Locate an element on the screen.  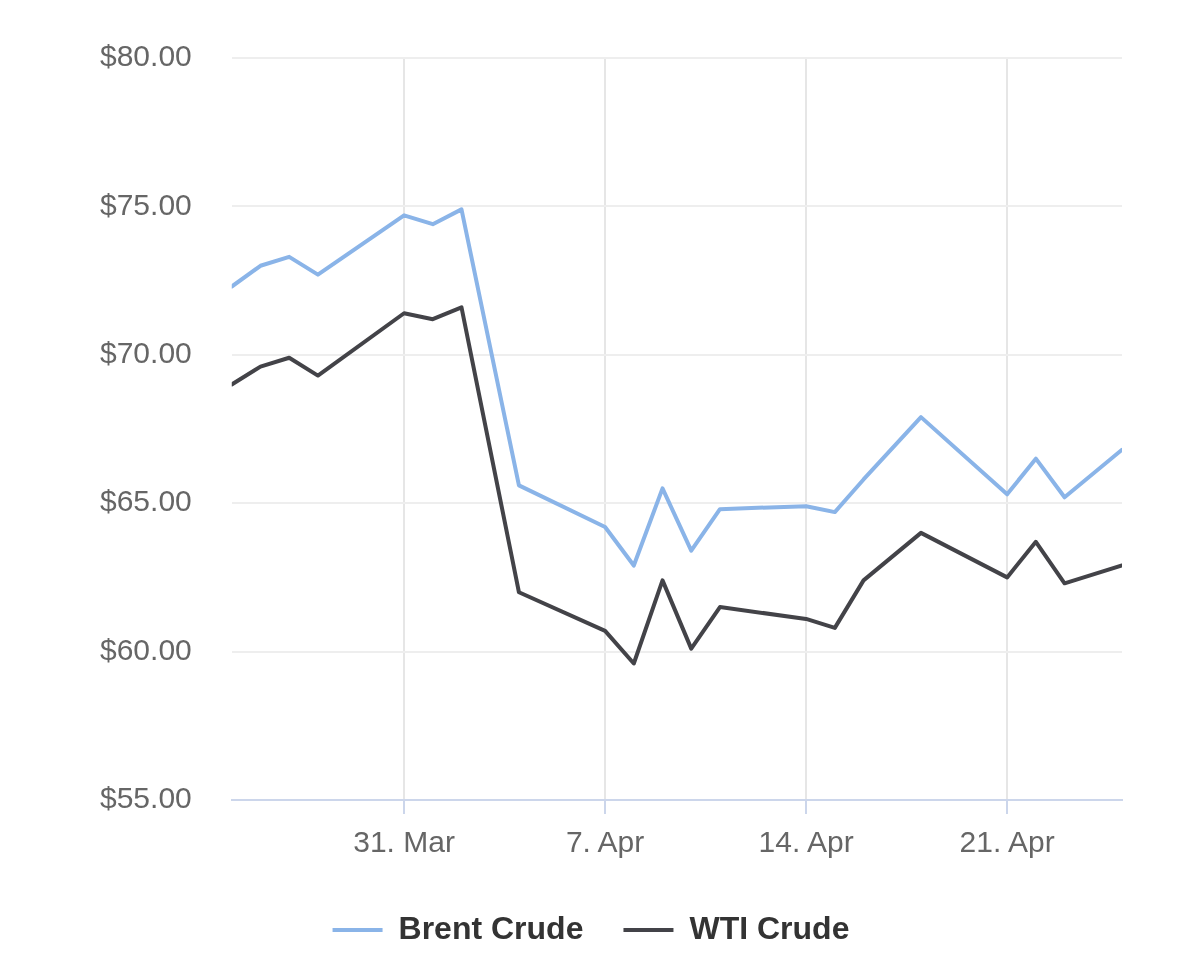
x-tick-label: 31. Mar is located at coordinates (404, 842).